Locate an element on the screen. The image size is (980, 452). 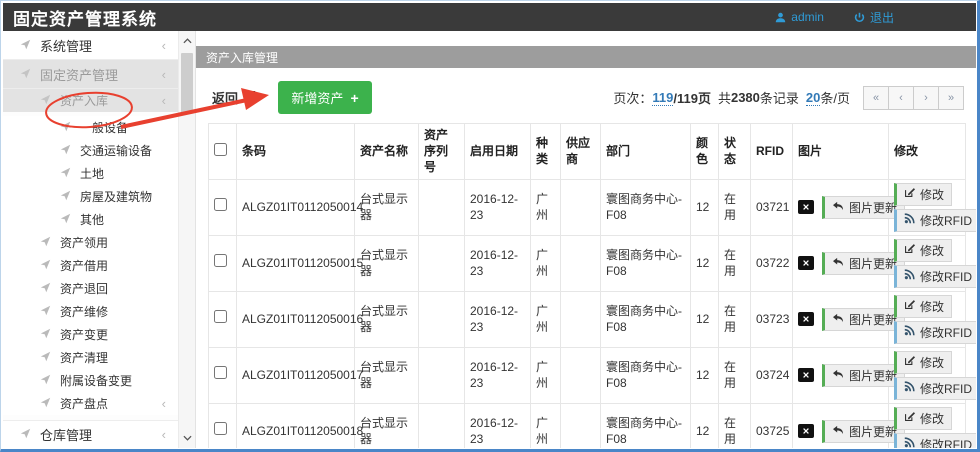
sidebar-item-14: 附属设备变更 is located at coordinates (90, 380).